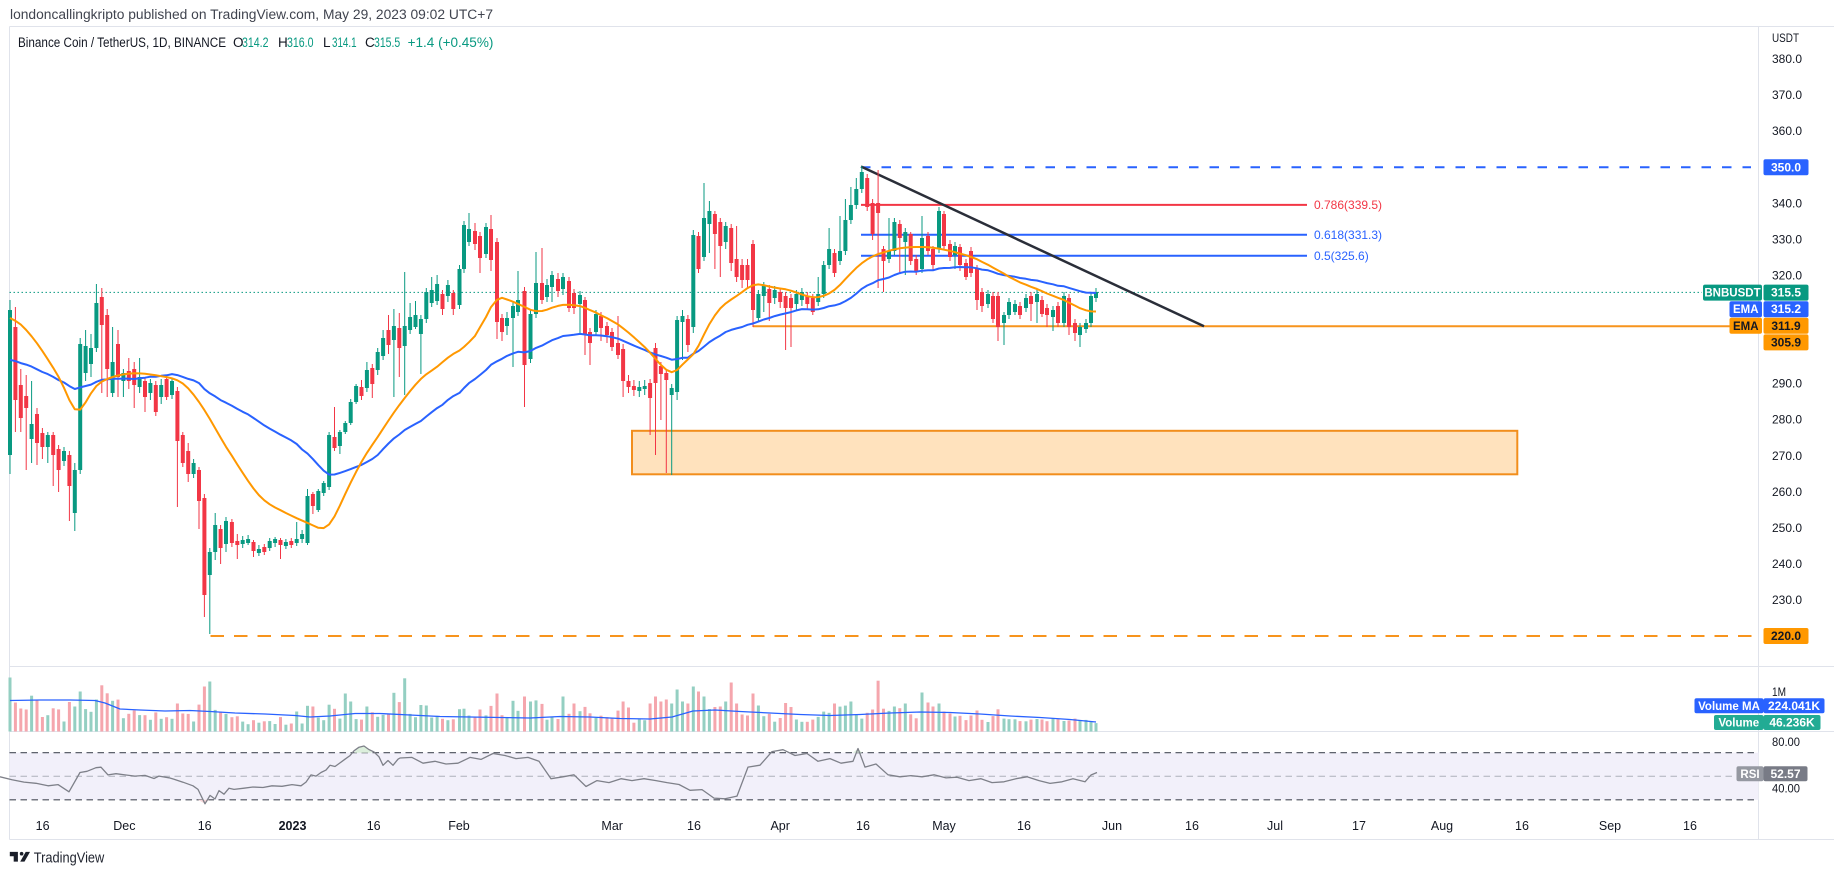 The width and height of the screenshot is (1834, 875). I want to click on svg-text: 380.0, so click(1787, 59).